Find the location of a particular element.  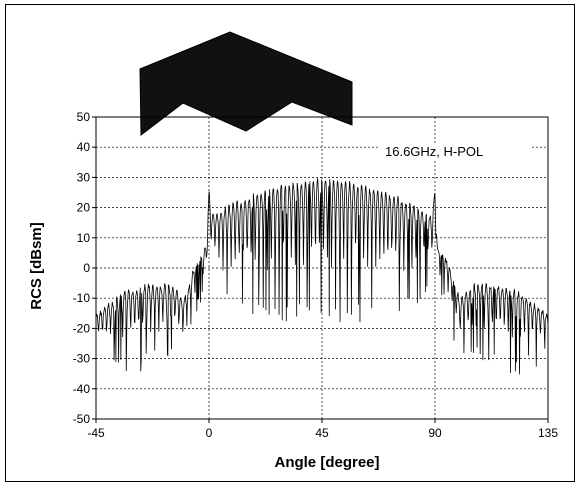

y-axis-label: RCS [dBsm] is located at coordinates (36, 266).